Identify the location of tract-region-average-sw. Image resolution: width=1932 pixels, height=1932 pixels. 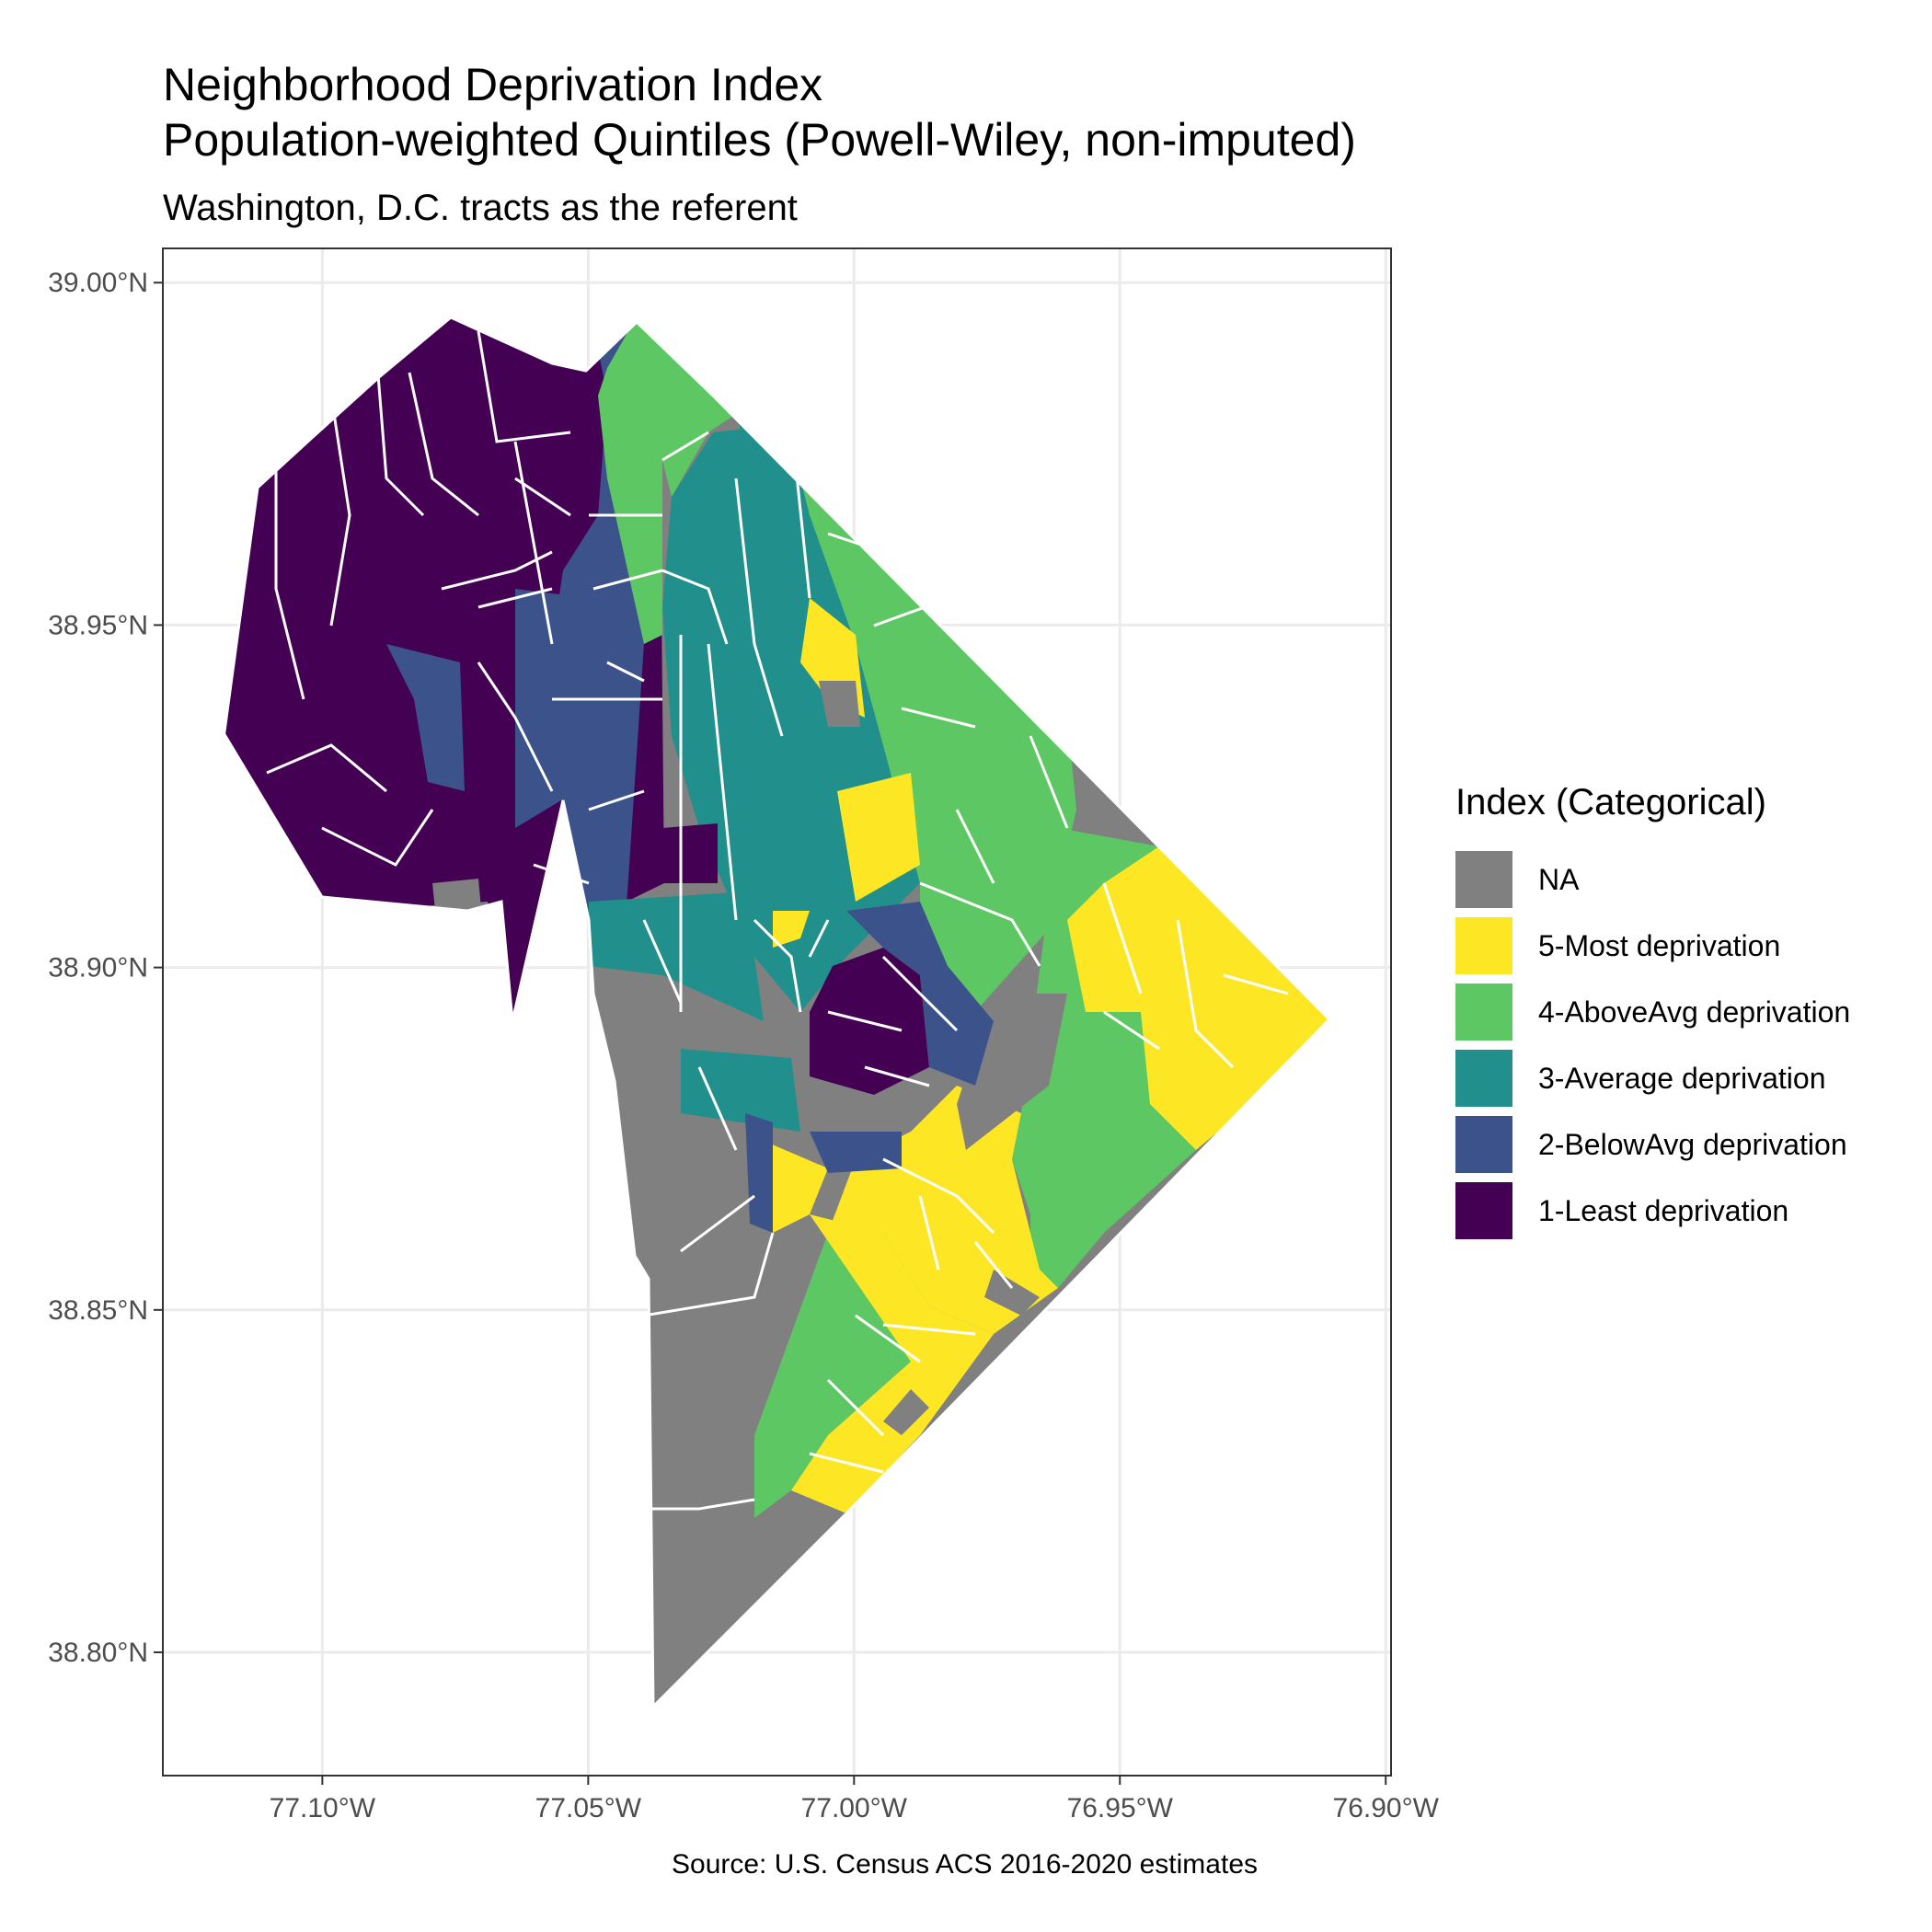
(740, 1090).